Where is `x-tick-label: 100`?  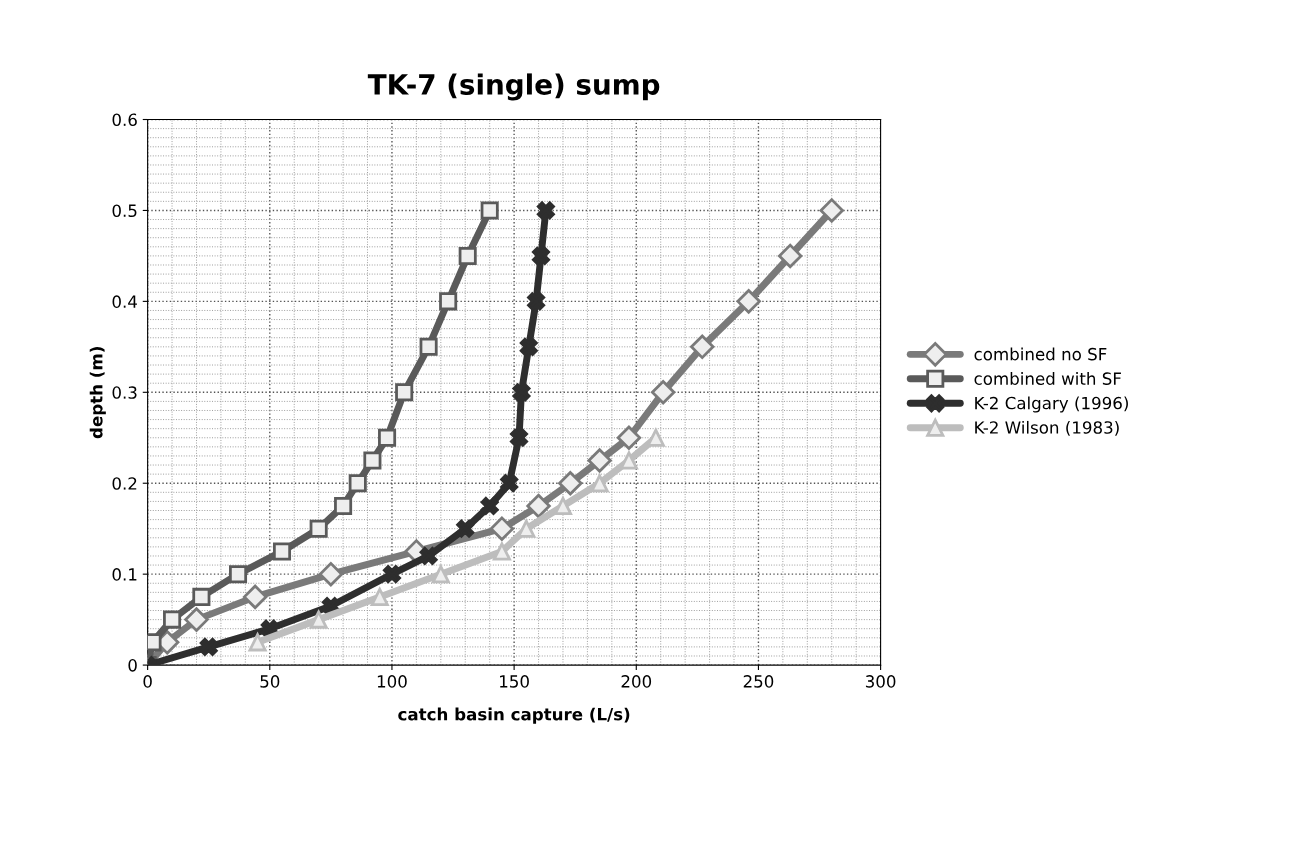
x-tick-label: 100 is located at coordinates (392, 681).